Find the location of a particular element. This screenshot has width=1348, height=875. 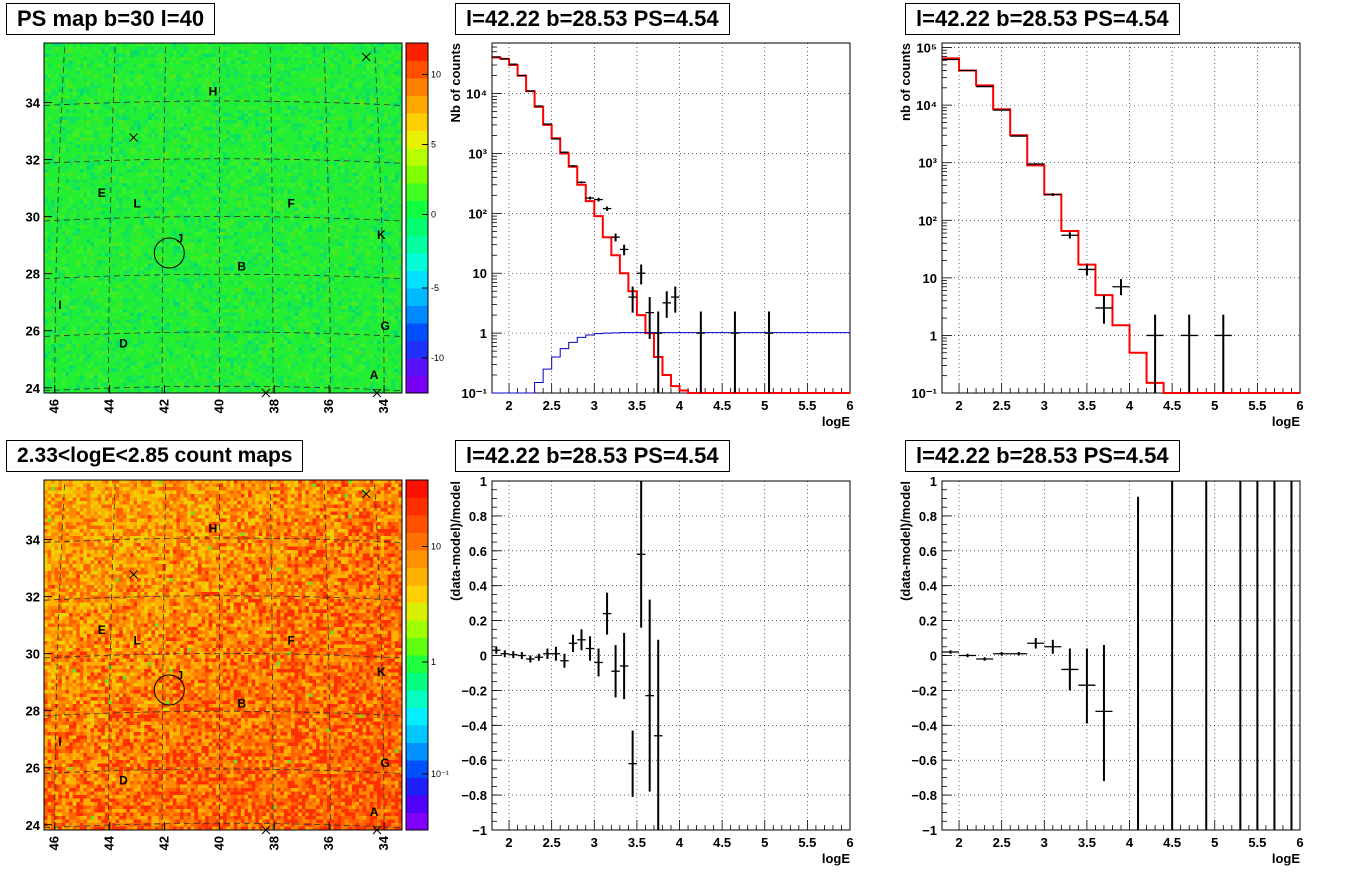

count-map-xtick-label: 36 is located at coordinates (328, 843).